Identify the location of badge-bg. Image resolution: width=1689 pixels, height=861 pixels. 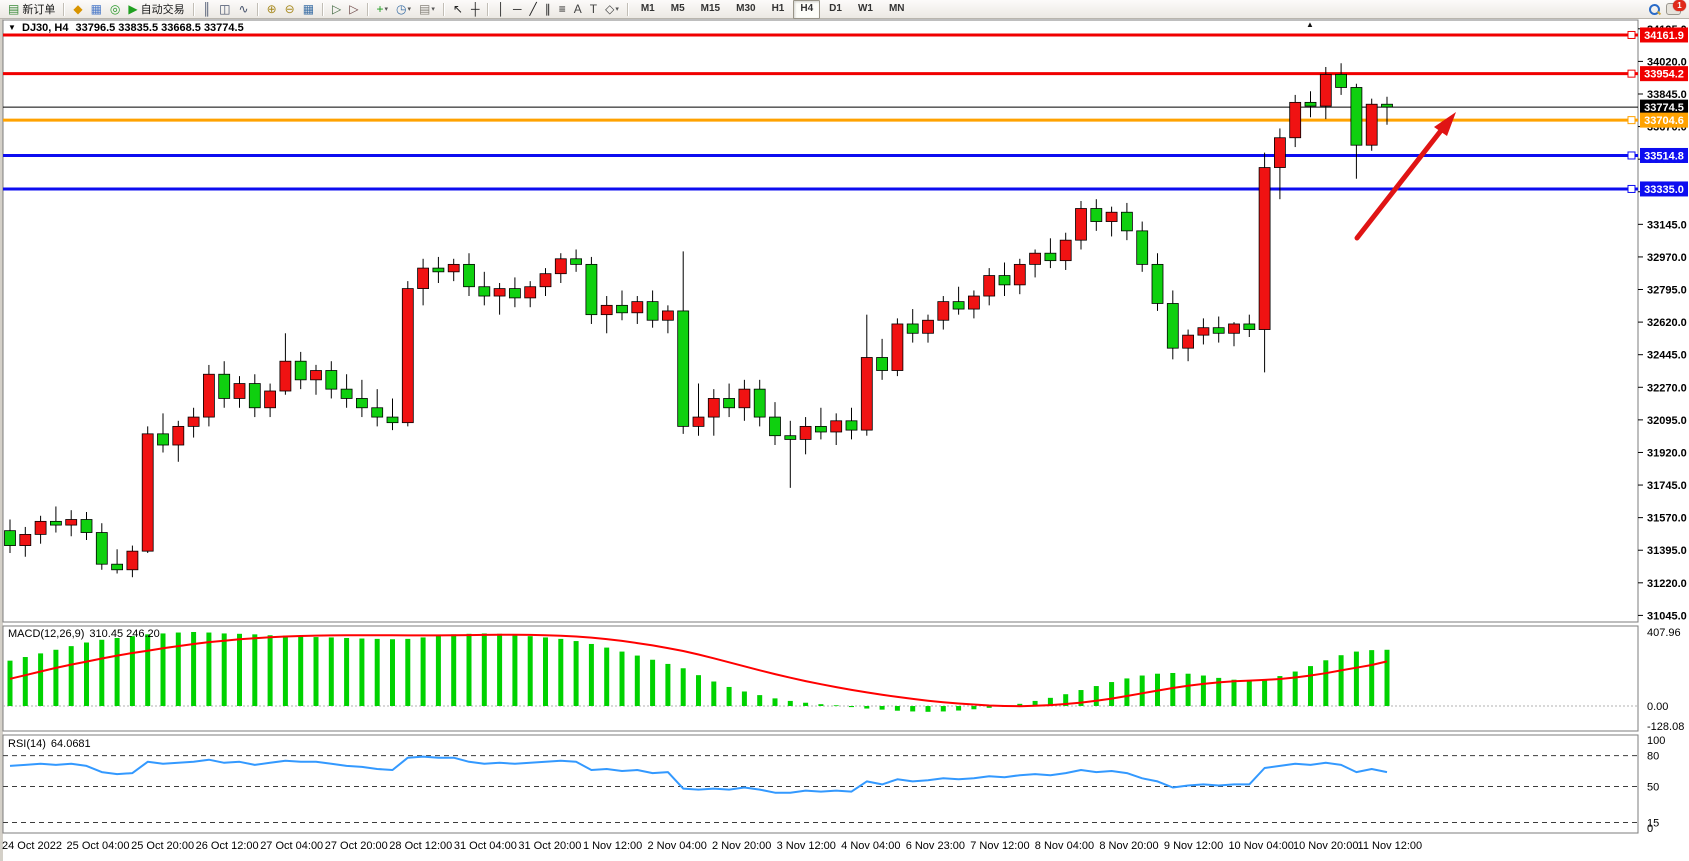
(1664, 155).